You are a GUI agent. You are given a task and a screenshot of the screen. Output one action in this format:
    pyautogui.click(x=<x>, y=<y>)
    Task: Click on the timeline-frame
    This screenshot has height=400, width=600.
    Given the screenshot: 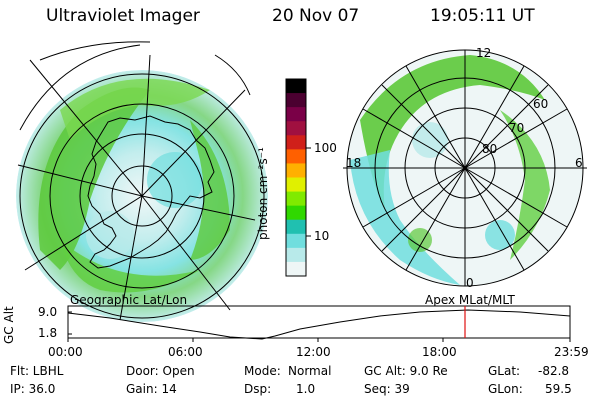 What is the action you would take?
    pyautogui.click(x=319, y=322)
    